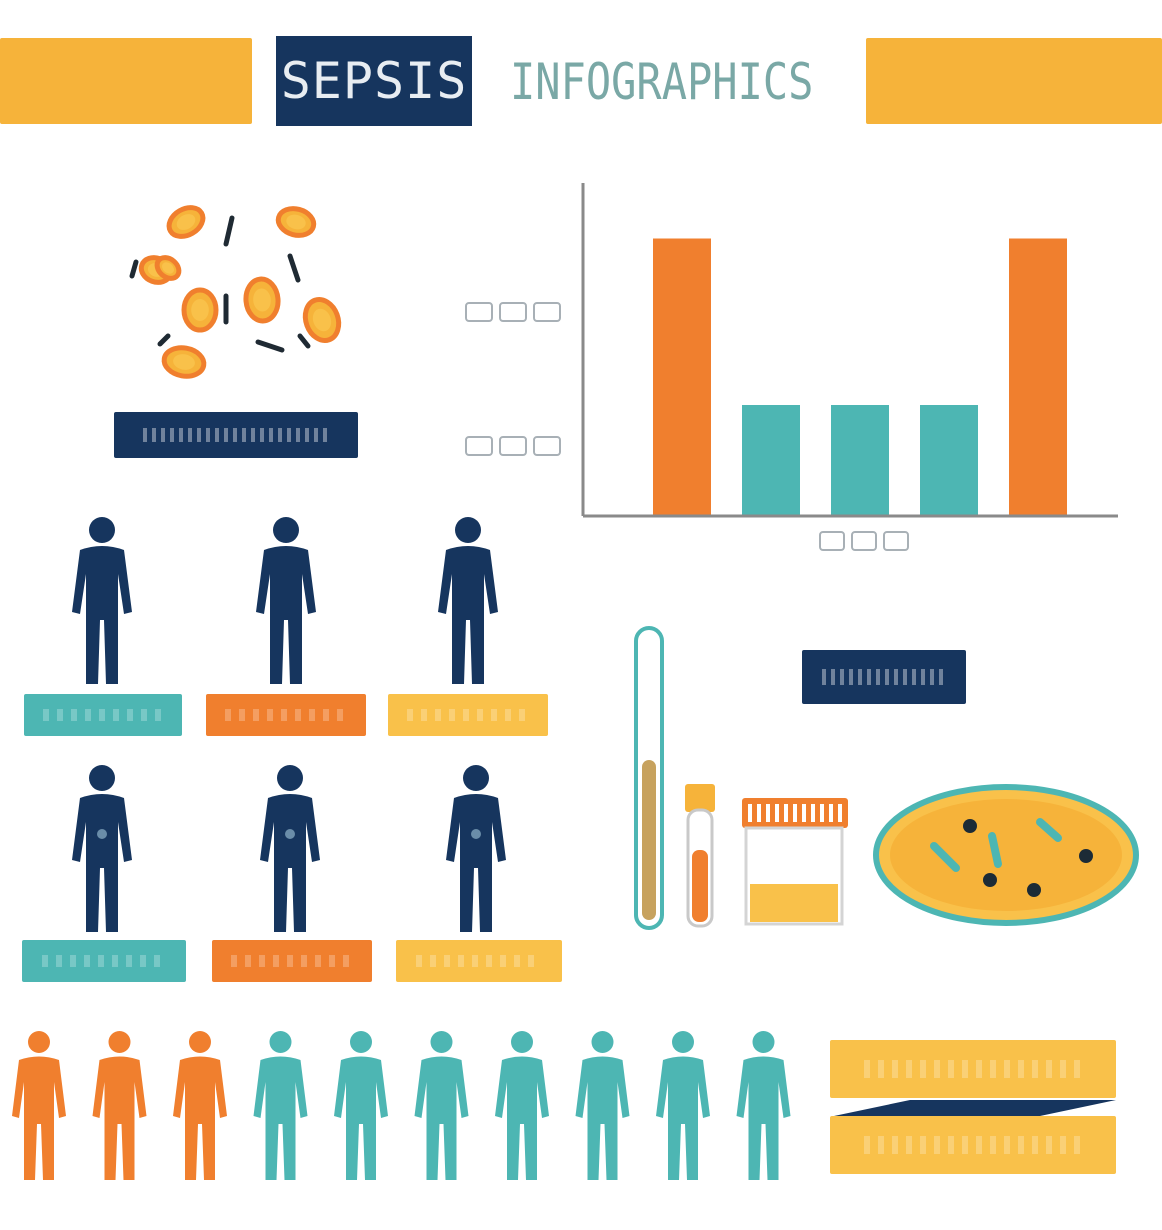  What do you see at coordinates (662, 82) in the screenshot?
I see `title-rest: INFOGRAPHICS` at bounding box center [662, 82].